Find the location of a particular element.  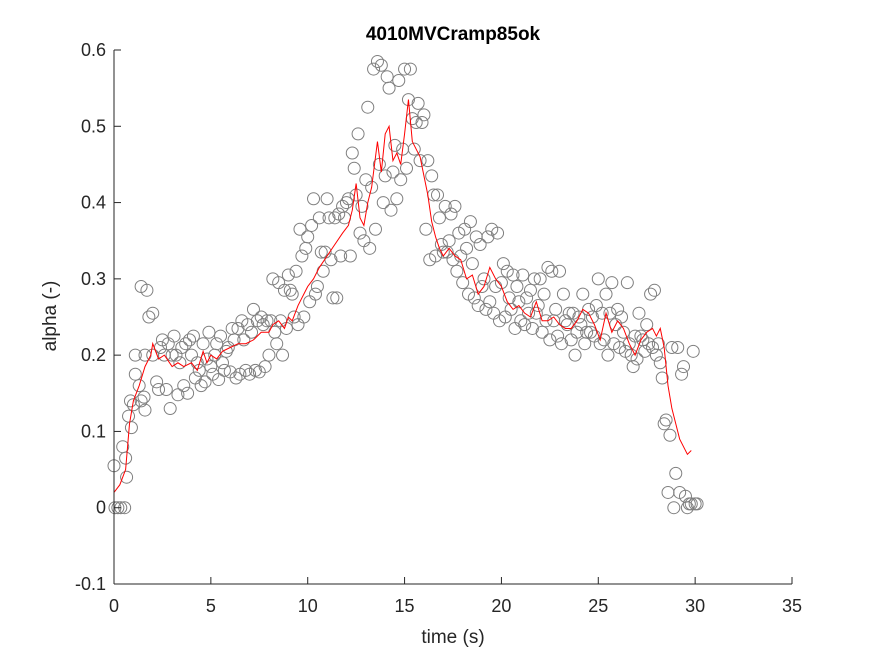

x-tick-label: 15 is located at coordinates (405, 606).